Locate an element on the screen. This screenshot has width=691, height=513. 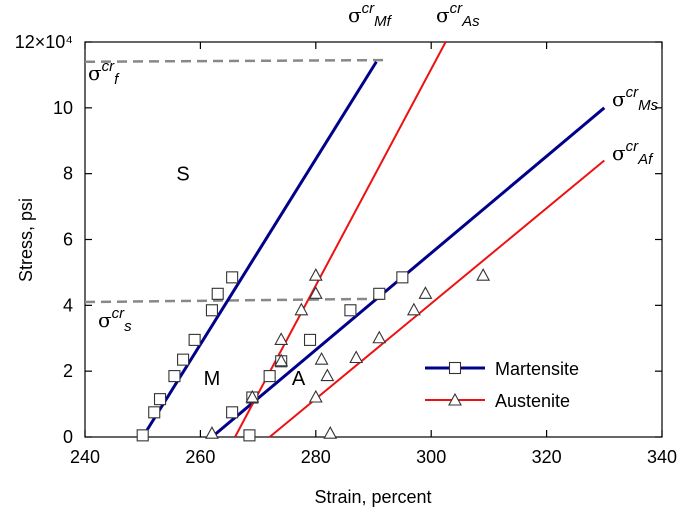
y-tick-label: 10 is located at coordinates (63, 108).